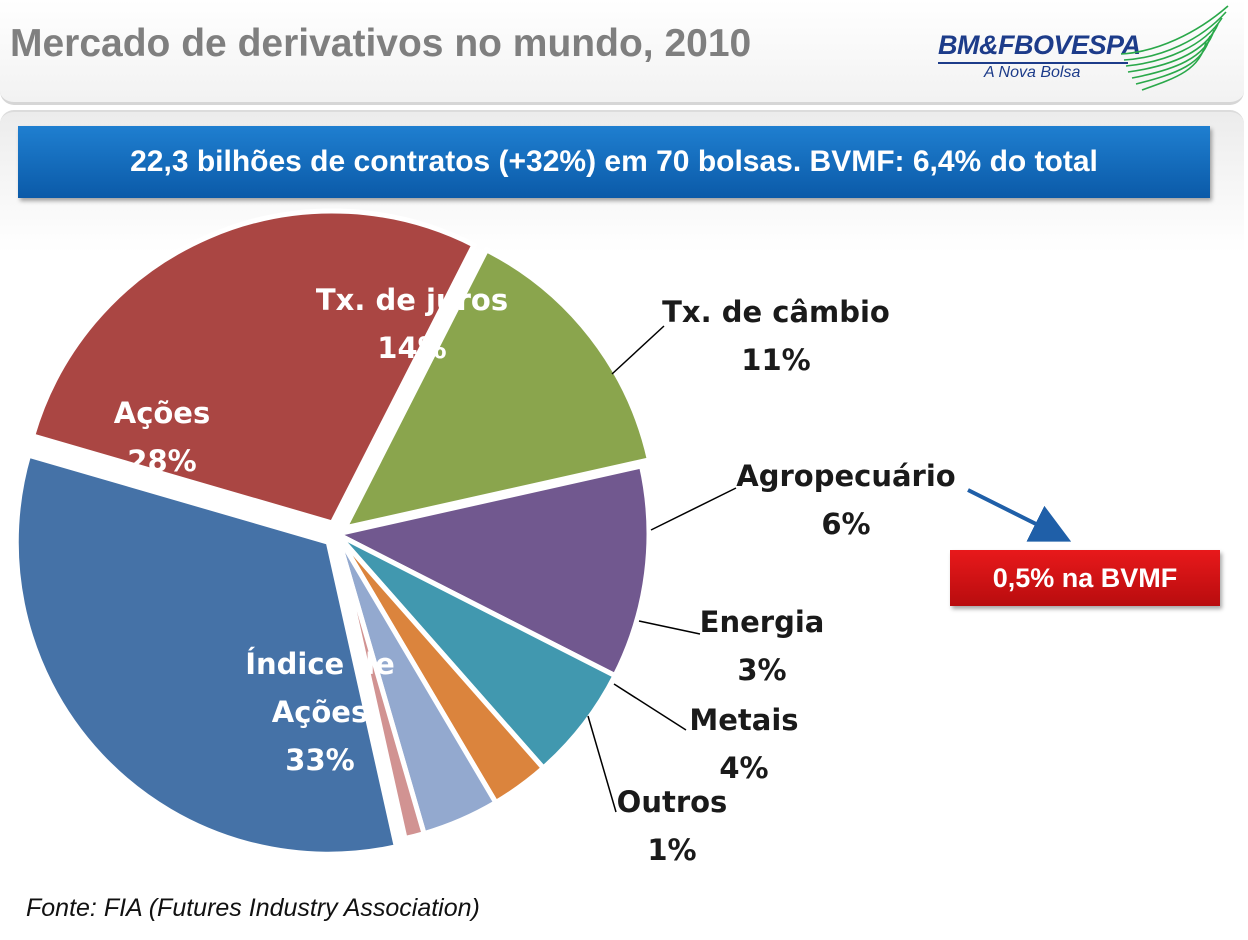 The image size is (1248, 940). I want to click on slice-category-label-8: Ações, so click(162, 413).